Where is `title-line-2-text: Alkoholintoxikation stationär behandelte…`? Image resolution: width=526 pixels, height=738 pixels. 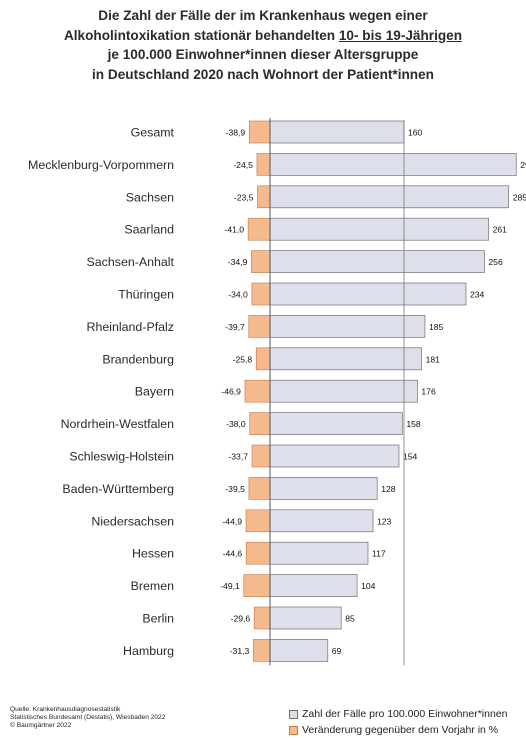 title-line-2-text: Alkoholintoxikation stationär behandelte… is located at coordinates (201, 35).